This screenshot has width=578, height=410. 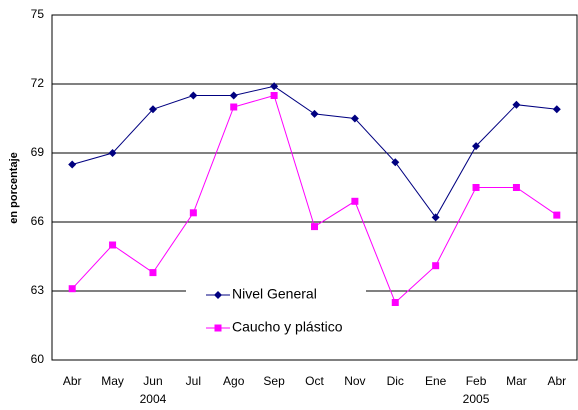 What do you see at coordinates (274, 381) in the screenshot?
I see `x-tick-label: Sep` at bounding box center [274, 381].